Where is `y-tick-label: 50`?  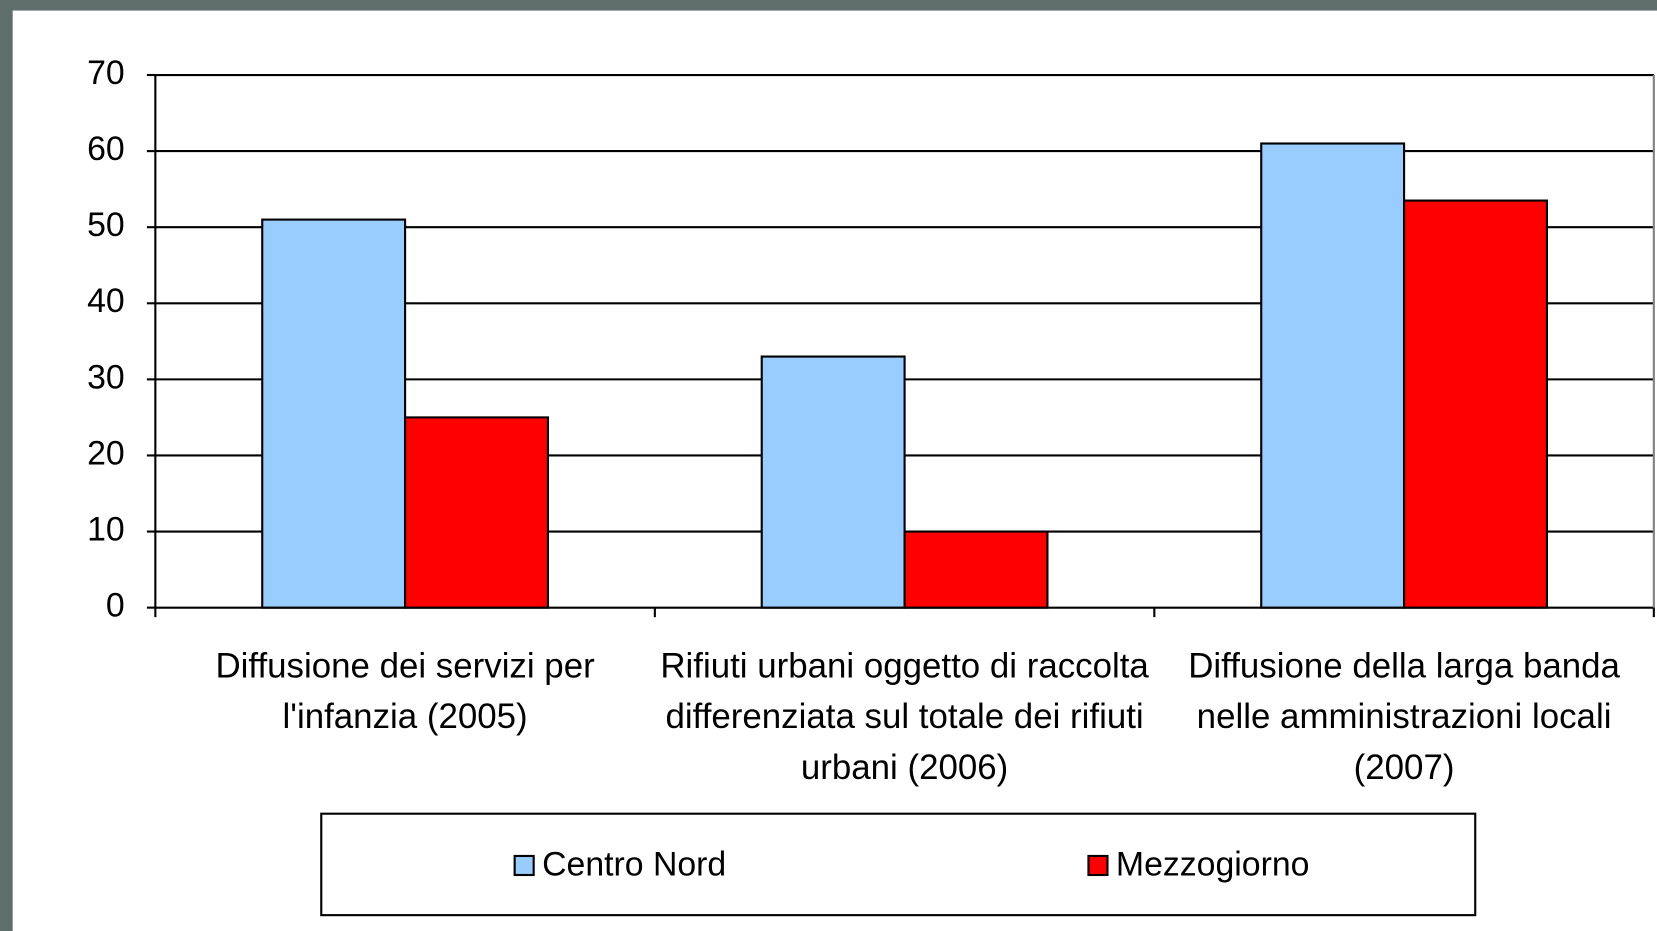 y-tick-label: 50 is located at coordinates (106, 225).